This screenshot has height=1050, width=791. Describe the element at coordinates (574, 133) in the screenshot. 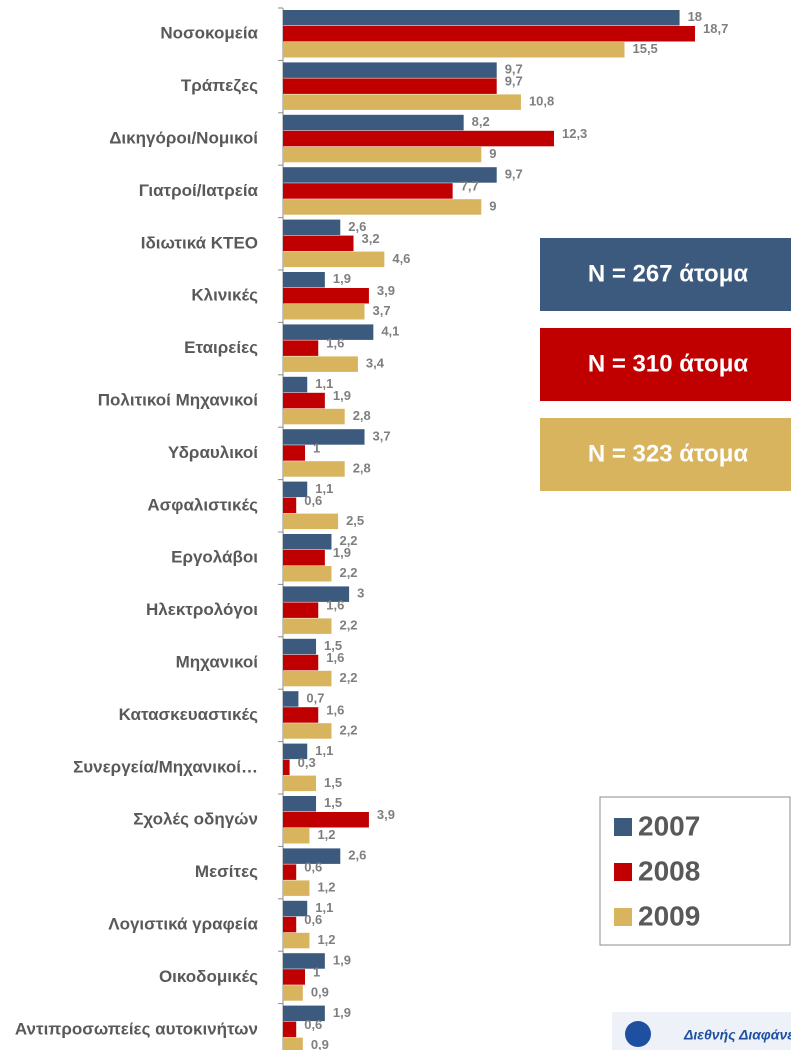

I see `data-label: 12,3` at that location.